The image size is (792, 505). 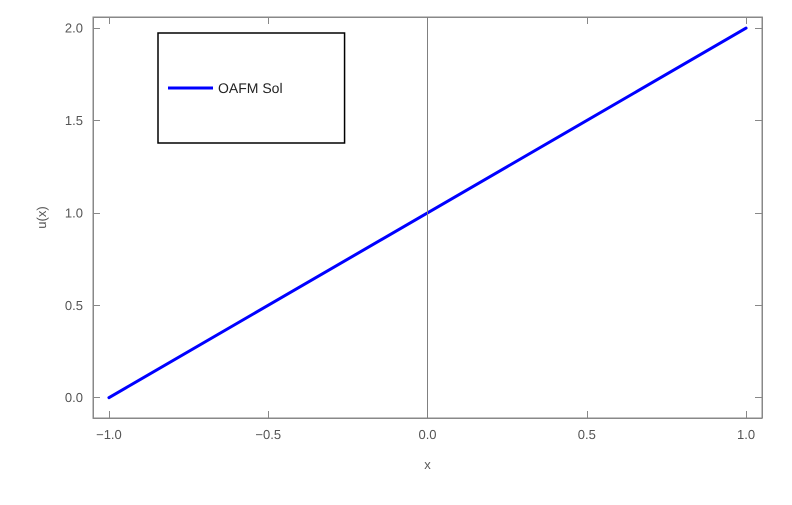 I want to click on legend-label: OAFM Sol, so click(x=250, y=88).